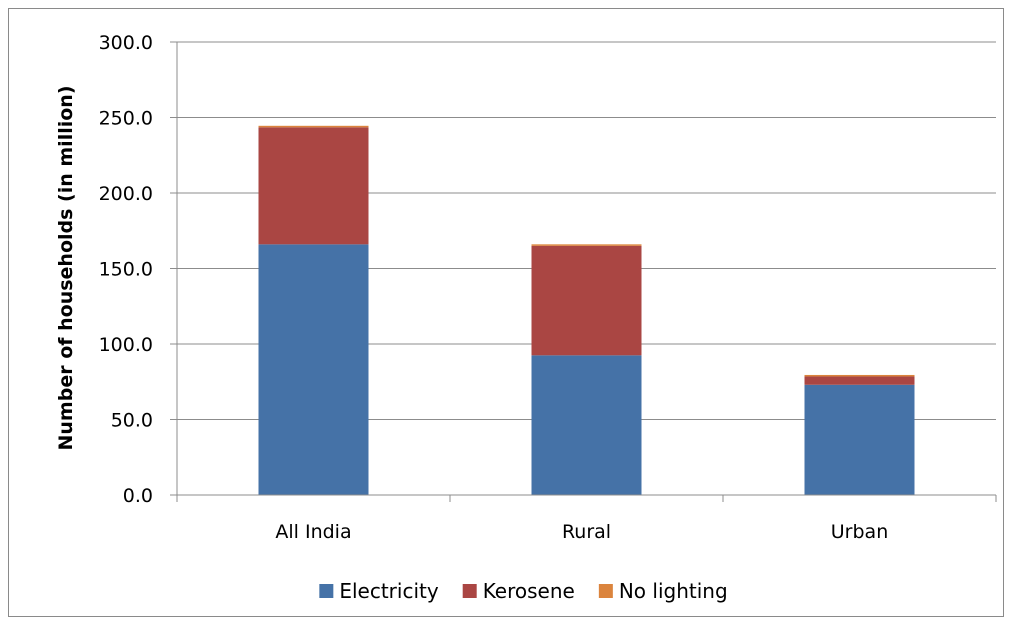 Image resolution: width=1014 pixels, height=625 pixels. I want to click on y-tick-label: 150.0, so click(126, 270).